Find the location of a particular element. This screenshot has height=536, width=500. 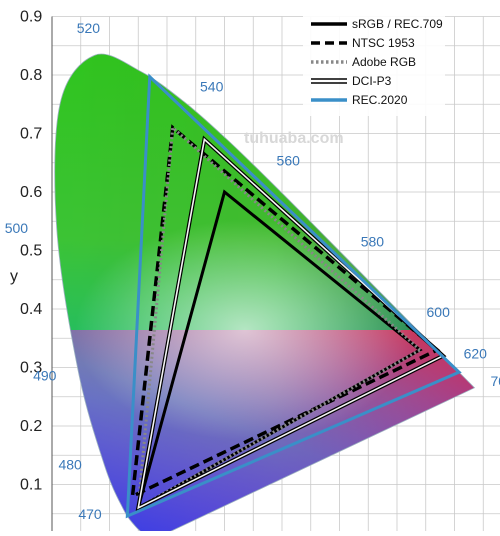

wavelength-label-500: 500 is located at coordinates (17, 228).